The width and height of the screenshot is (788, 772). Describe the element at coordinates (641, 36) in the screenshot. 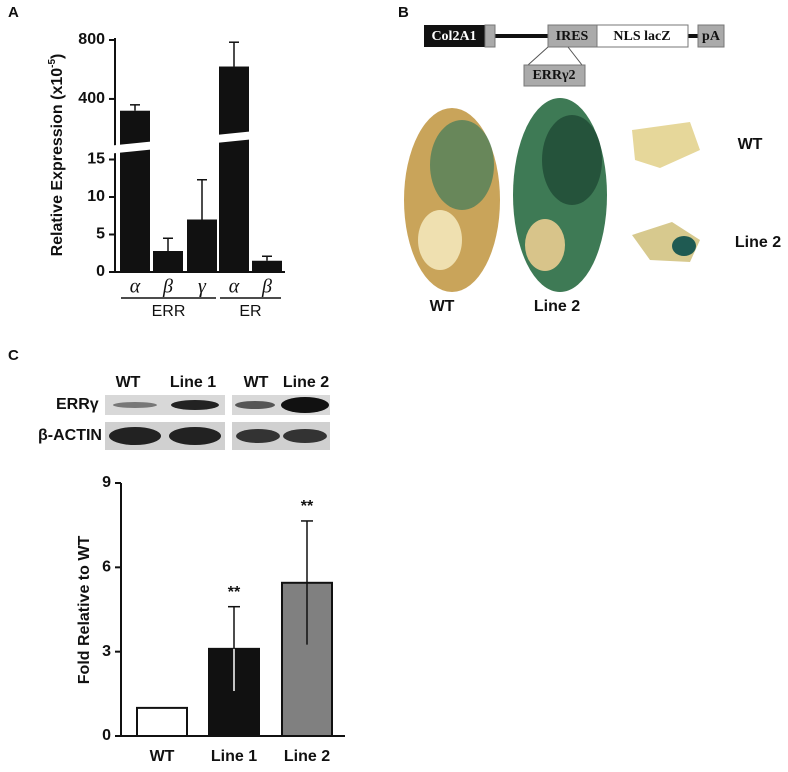

I see `construct-label: NLS lacZ` at that location.